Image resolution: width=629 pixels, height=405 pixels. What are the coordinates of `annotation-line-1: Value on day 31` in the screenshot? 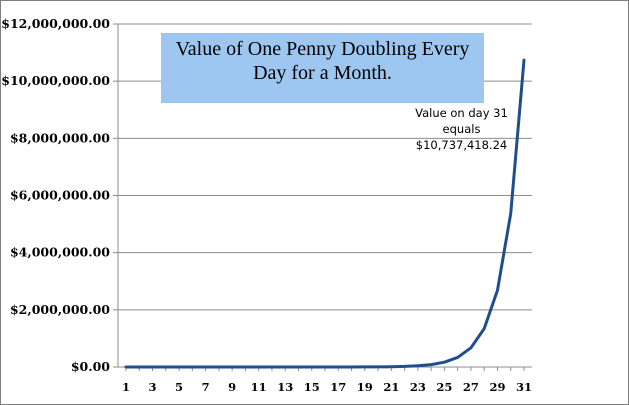 It's located at (461, 113).